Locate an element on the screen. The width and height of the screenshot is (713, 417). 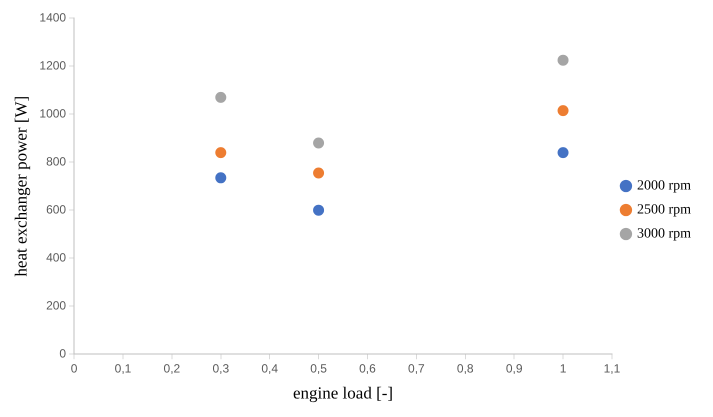
y-tick-label: 400 is located at coordinates (56, 257).